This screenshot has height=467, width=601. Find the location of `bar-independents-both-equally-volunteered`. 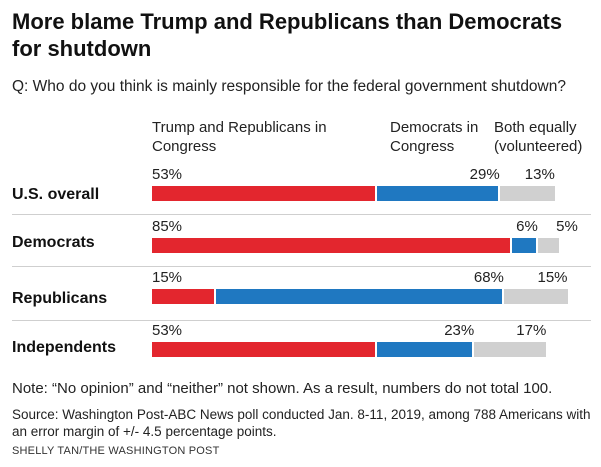

bar-independents-both-equally-volunteered is located at coordinates (510, 349).